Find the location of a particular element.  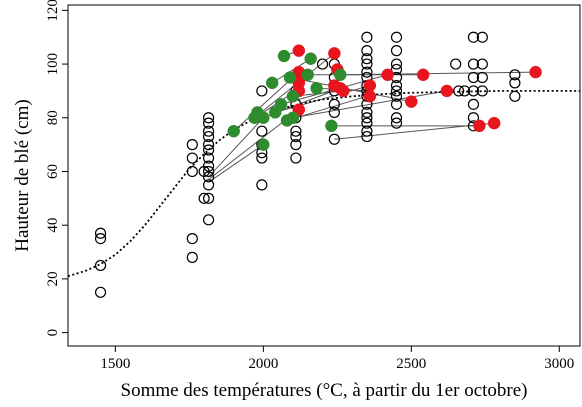

y-axis-label: Hauteur de blé (cm) is located at coordinates (22, 175).